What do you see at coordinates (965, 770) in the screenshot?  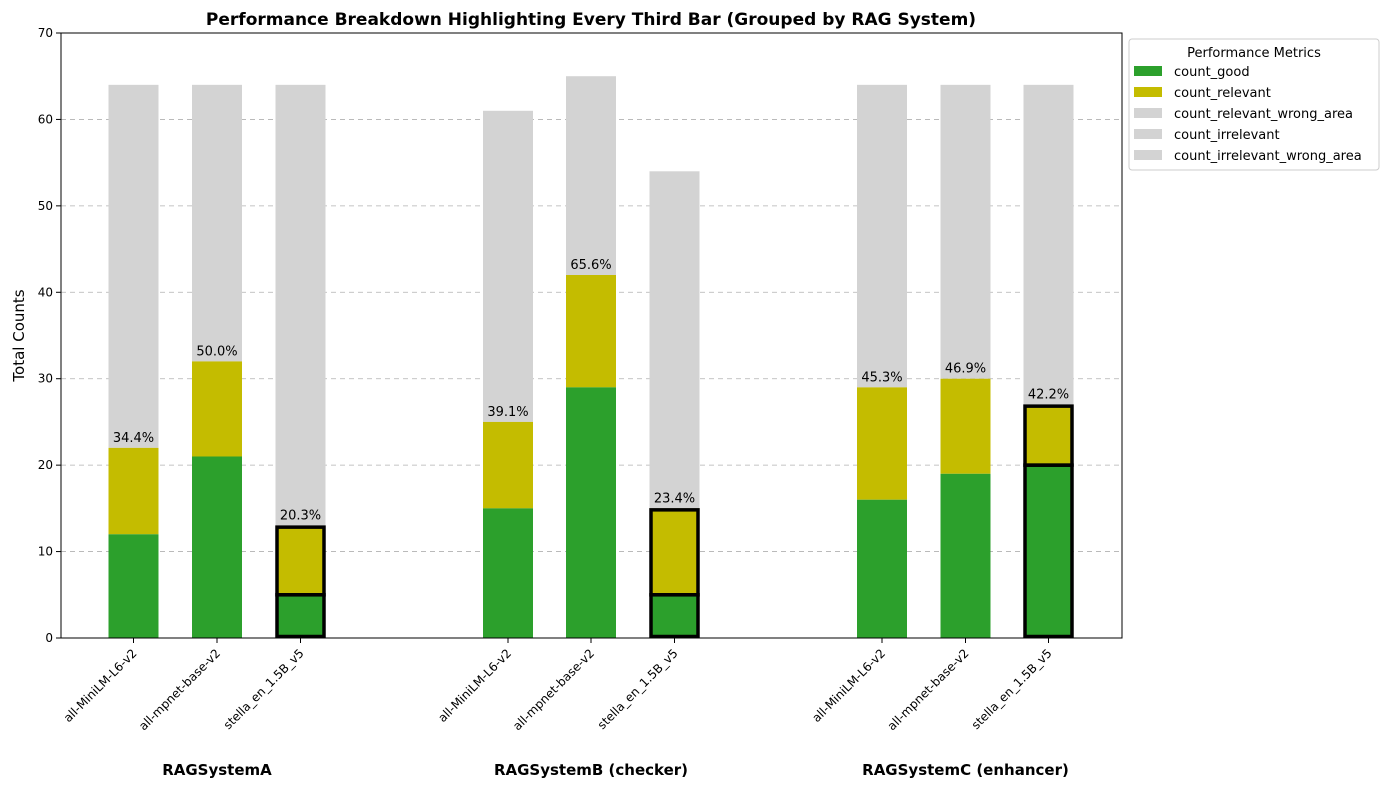 I see `group-label: RAGSystemC (enhancer)` at bounding box center [965, 770].